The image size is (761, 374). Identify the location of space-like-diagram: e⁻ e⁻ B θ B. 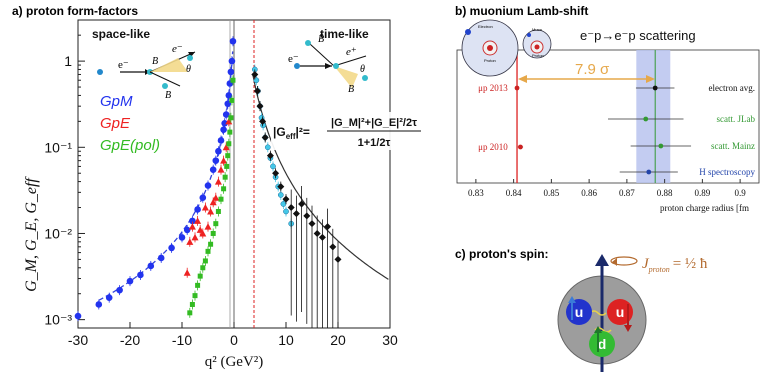
(146, 72).